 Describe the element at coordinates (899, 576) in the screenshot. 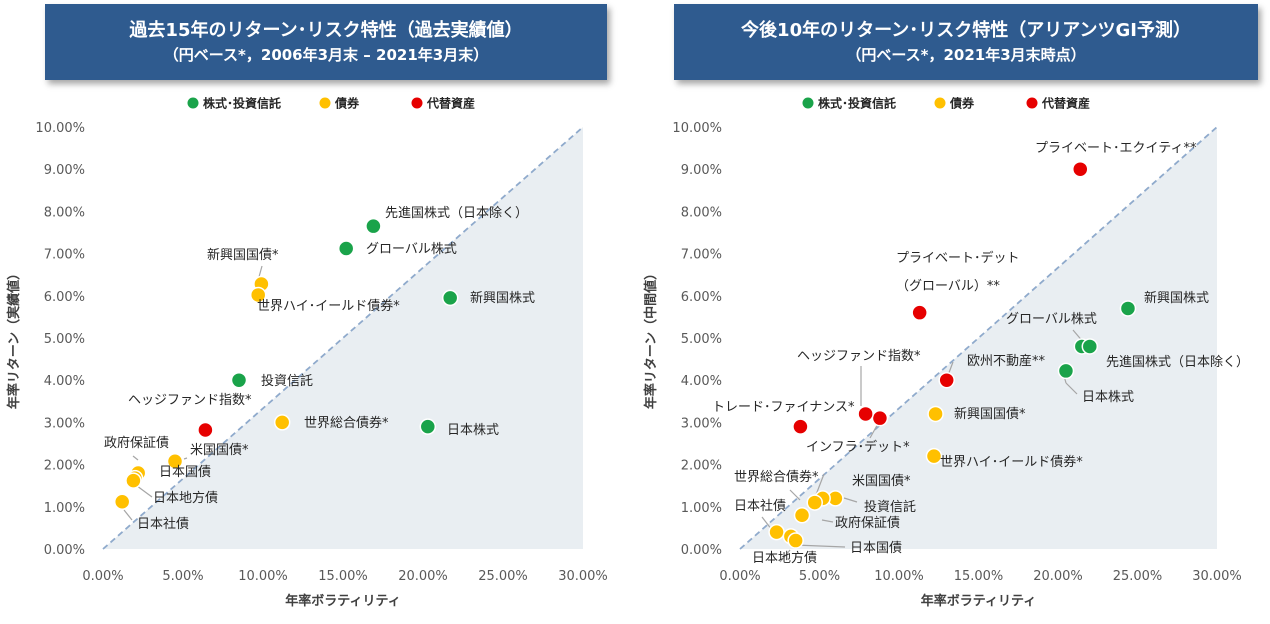

I see `right-x-tick-label: 10.00%` at that location.